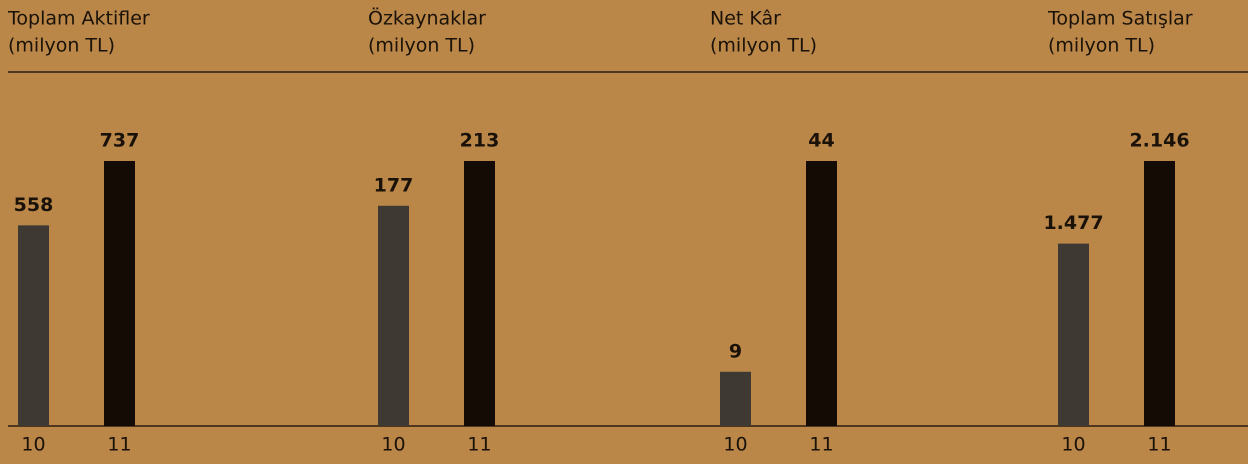  I want to click on panel-title: Özkaynaklar, so click(427, 18).